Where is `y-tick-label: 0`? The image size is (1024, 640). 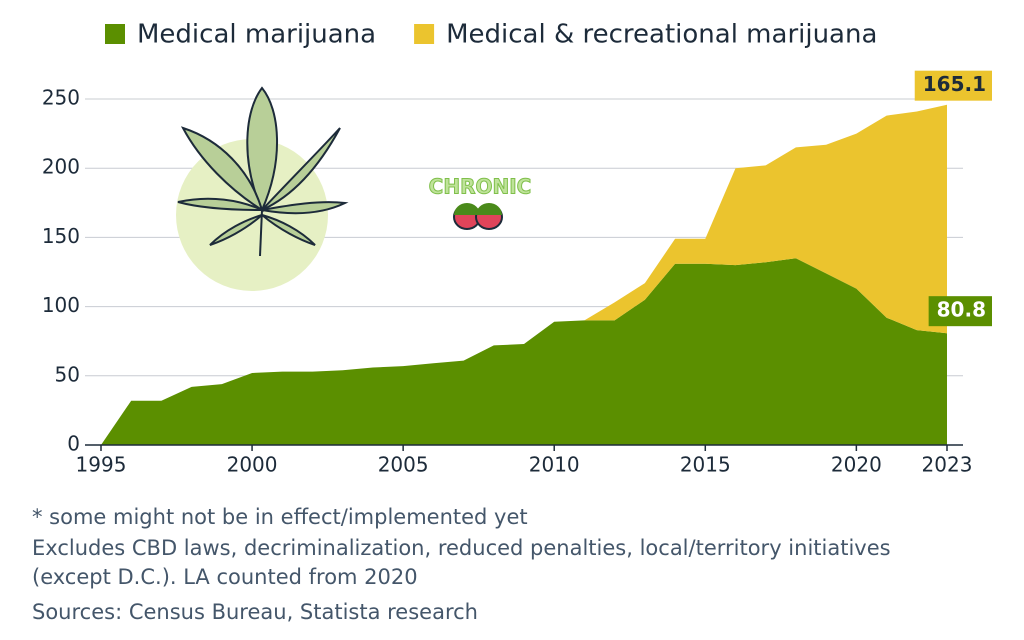 y-tick-label: 0 is located at coordinates (73, 444).